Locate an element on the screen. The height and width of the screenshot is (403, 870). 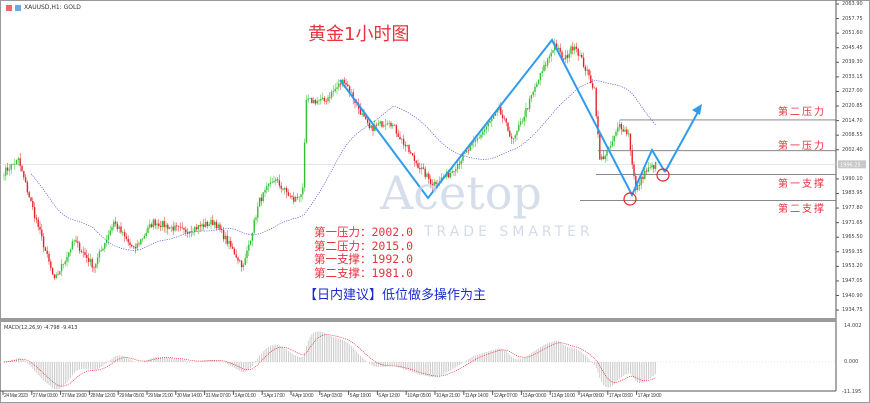
symbol-header: XAUUSD,H1: GOLD is located at coordinates (43, 7).